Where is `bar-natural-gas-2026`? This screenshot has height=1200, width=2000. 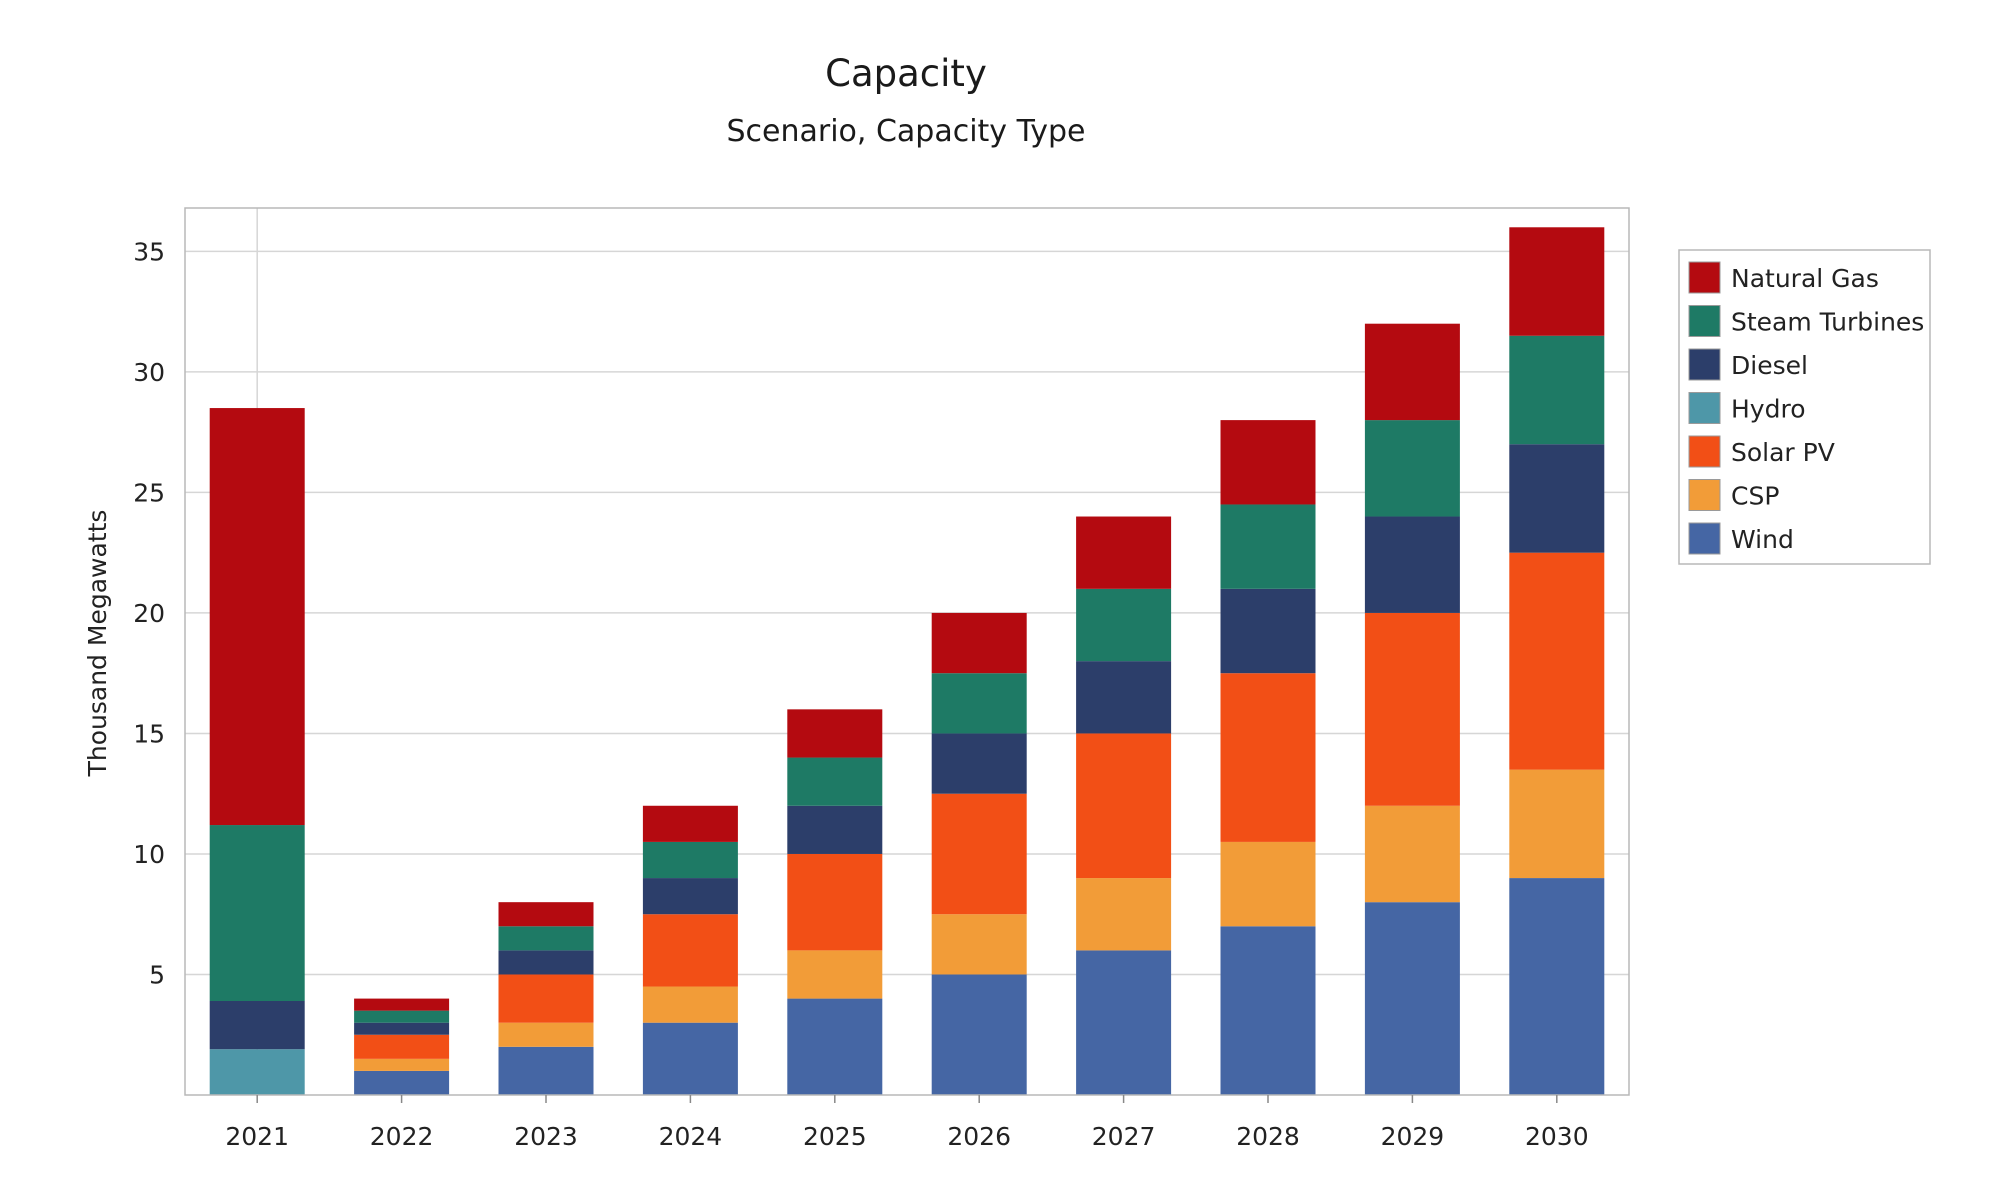
bar-natural-gas-2026 is located at coordinates (979, 643).